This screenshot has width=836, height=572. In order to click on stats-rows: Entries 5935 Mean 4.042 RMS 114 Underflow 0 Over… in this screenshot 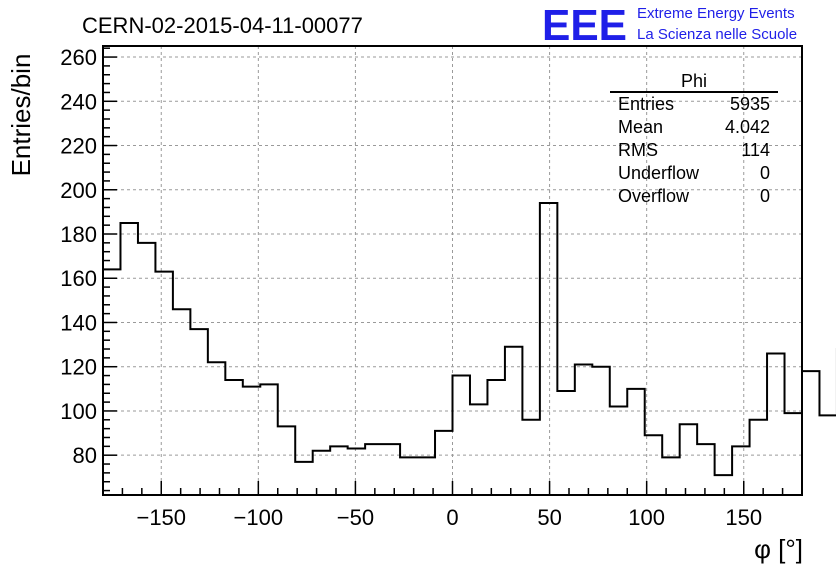, I will do `click(694, 150)`.